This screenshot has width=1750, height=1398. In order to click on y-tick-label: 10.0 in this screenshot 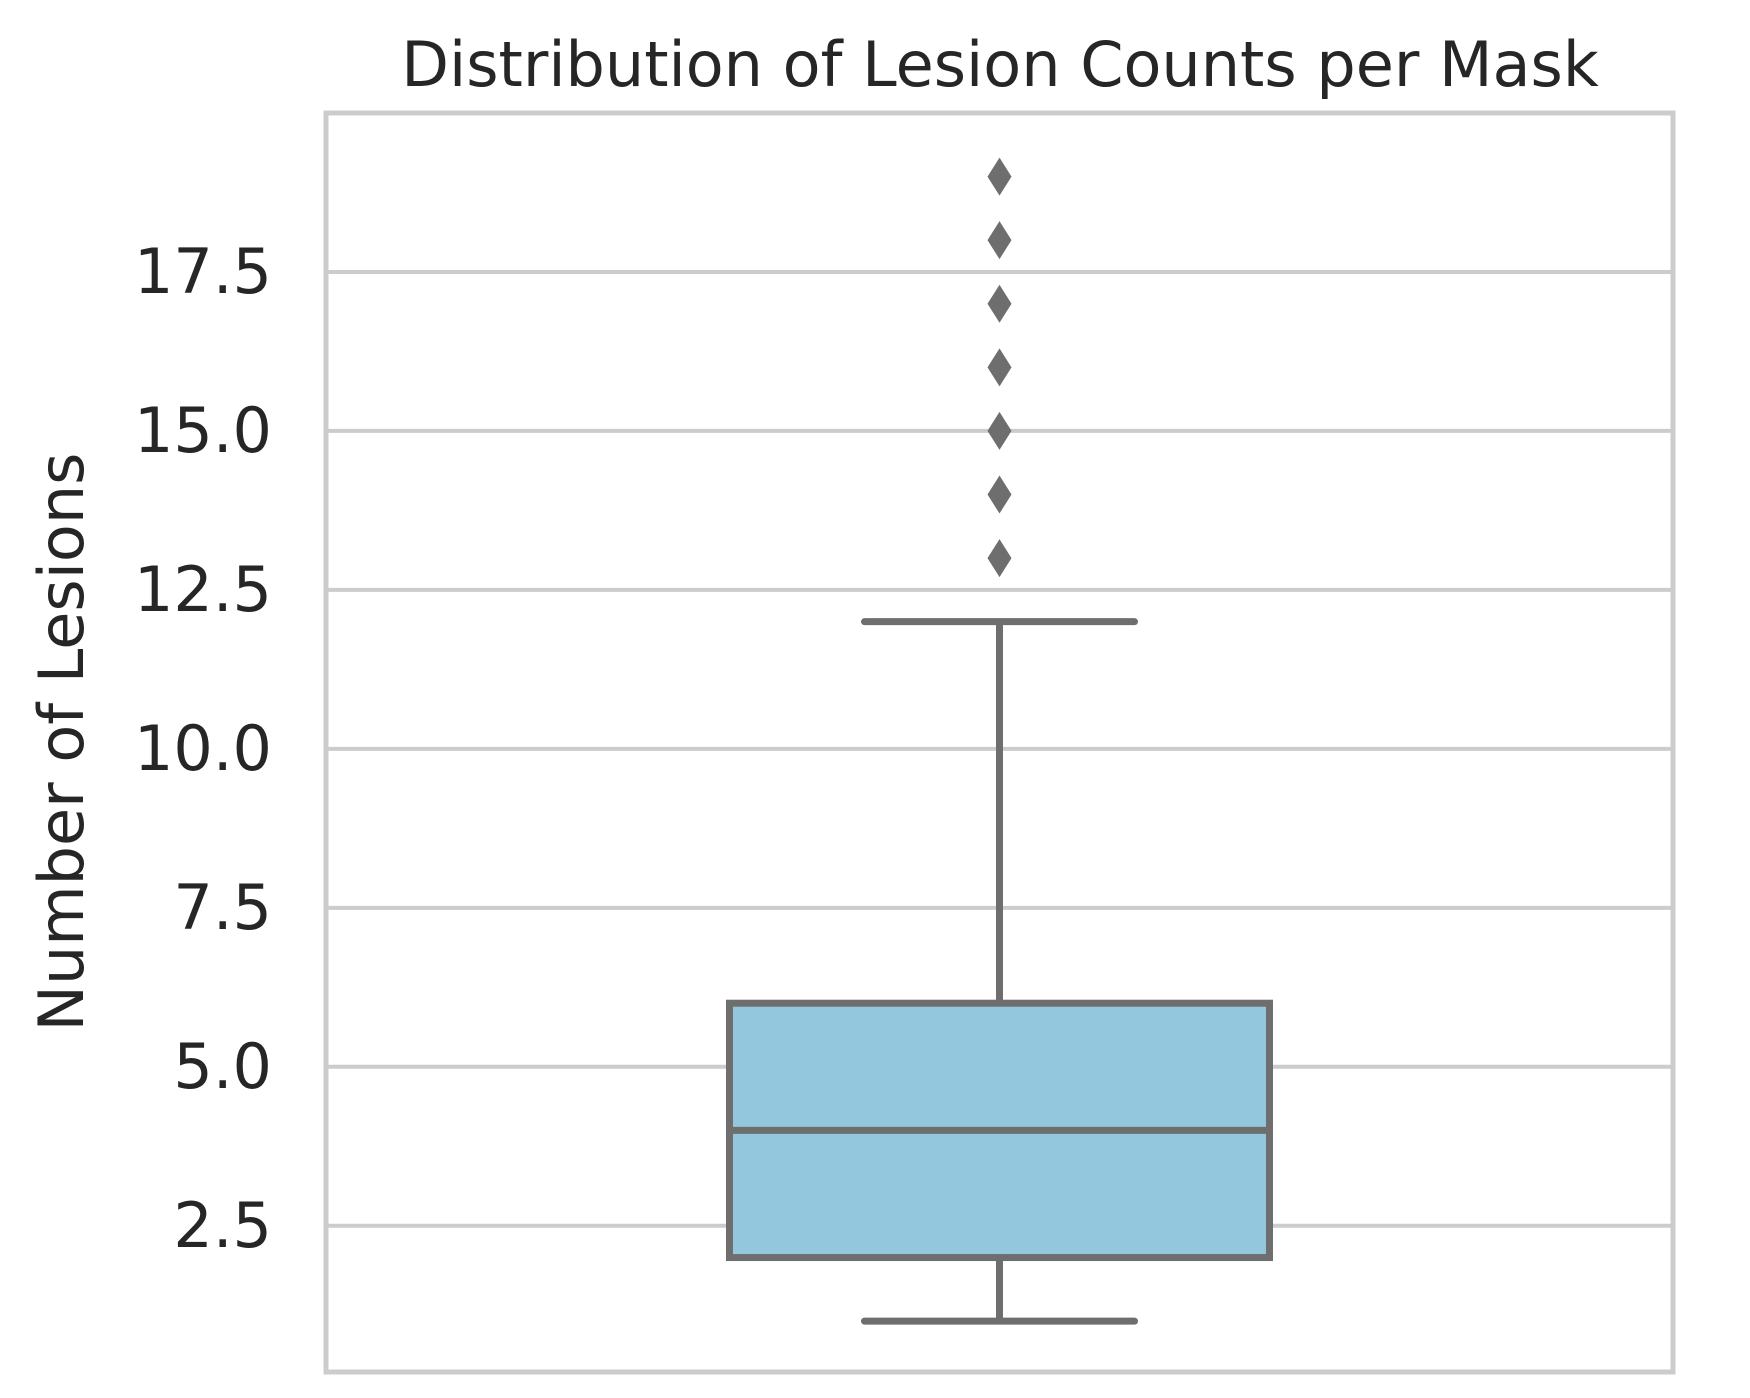, I will do `click(203, 748)`.